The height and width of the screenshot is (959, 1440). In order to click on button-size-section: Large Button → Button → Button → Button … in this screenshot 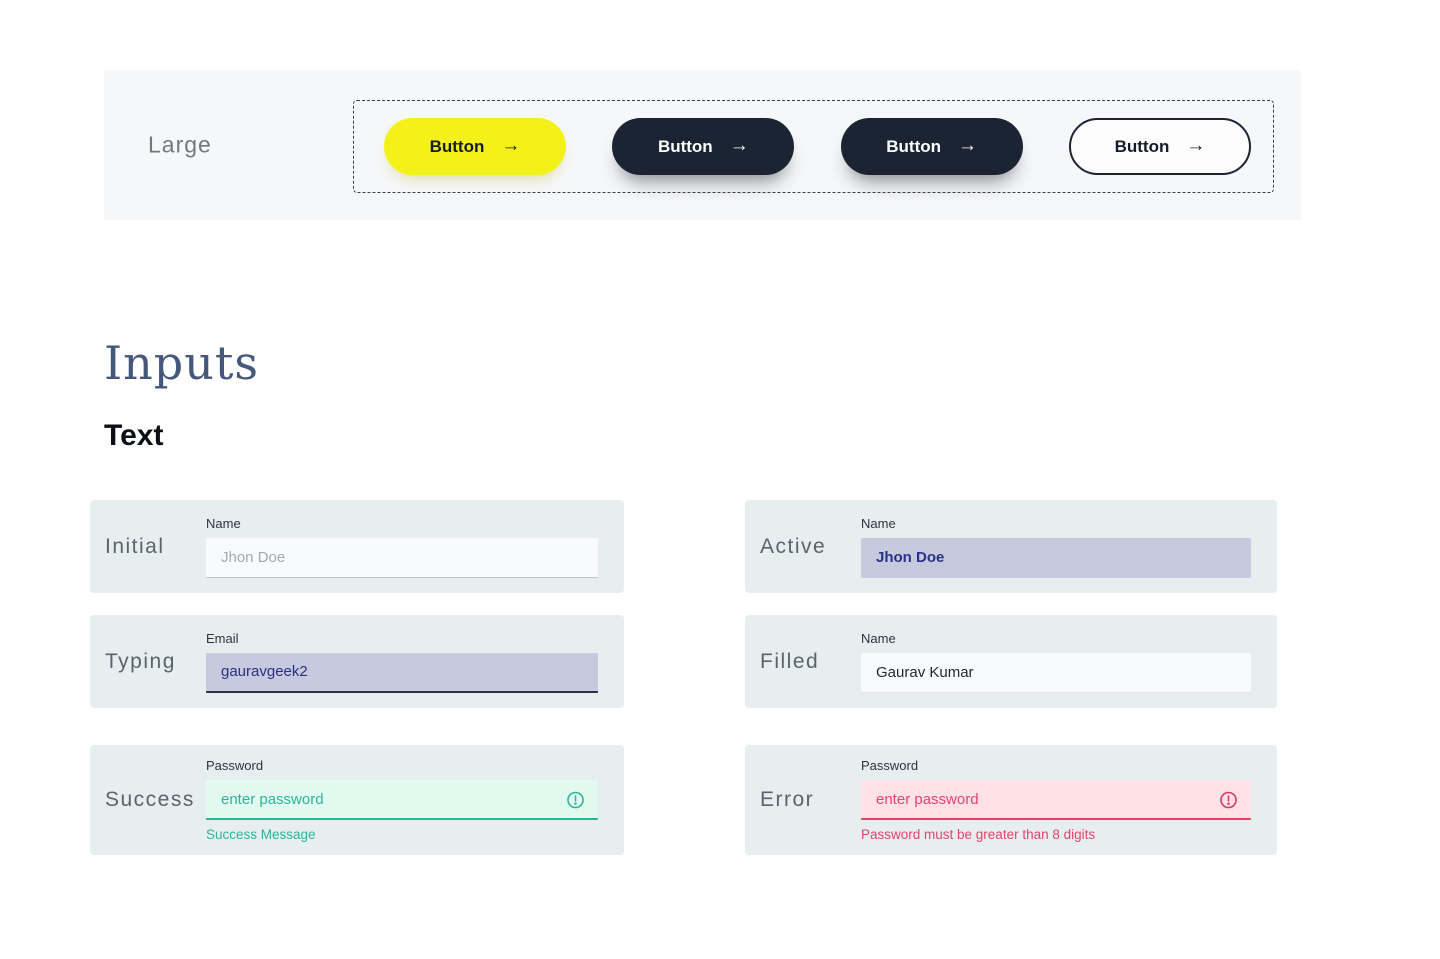, I will do `click(702, 145)`.